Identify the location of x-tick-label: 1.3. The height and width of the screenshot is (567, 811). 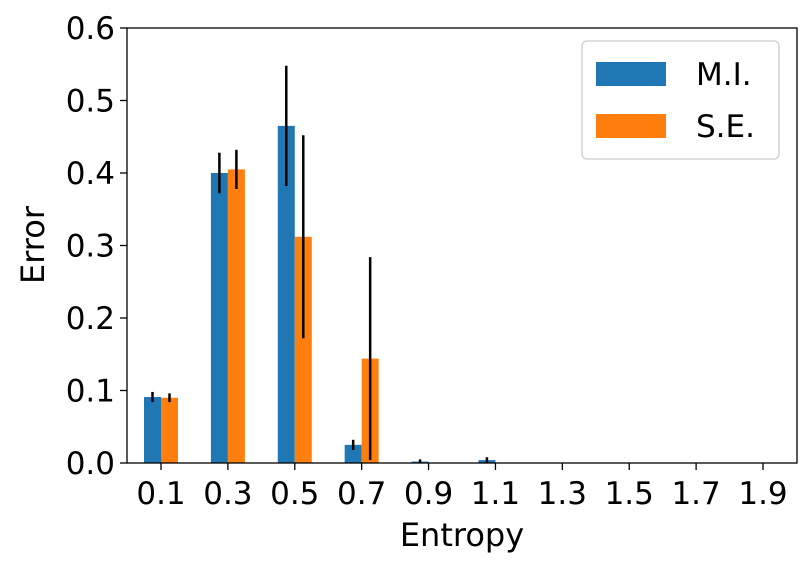
(562, 494).